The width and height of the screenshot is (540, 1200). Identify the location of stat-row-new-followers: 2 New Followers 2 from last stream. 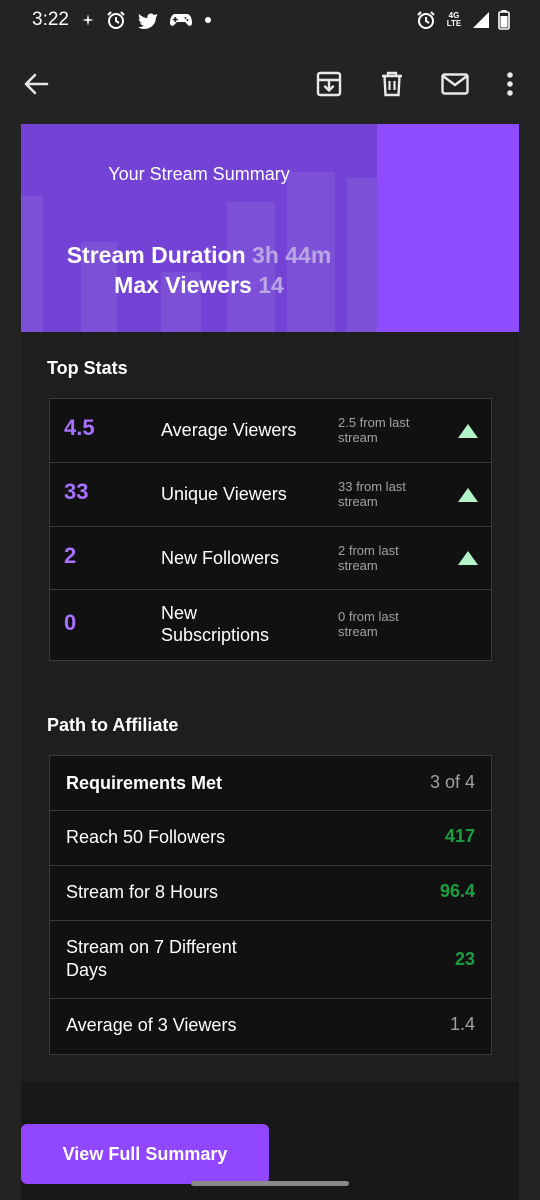
(270, 558).